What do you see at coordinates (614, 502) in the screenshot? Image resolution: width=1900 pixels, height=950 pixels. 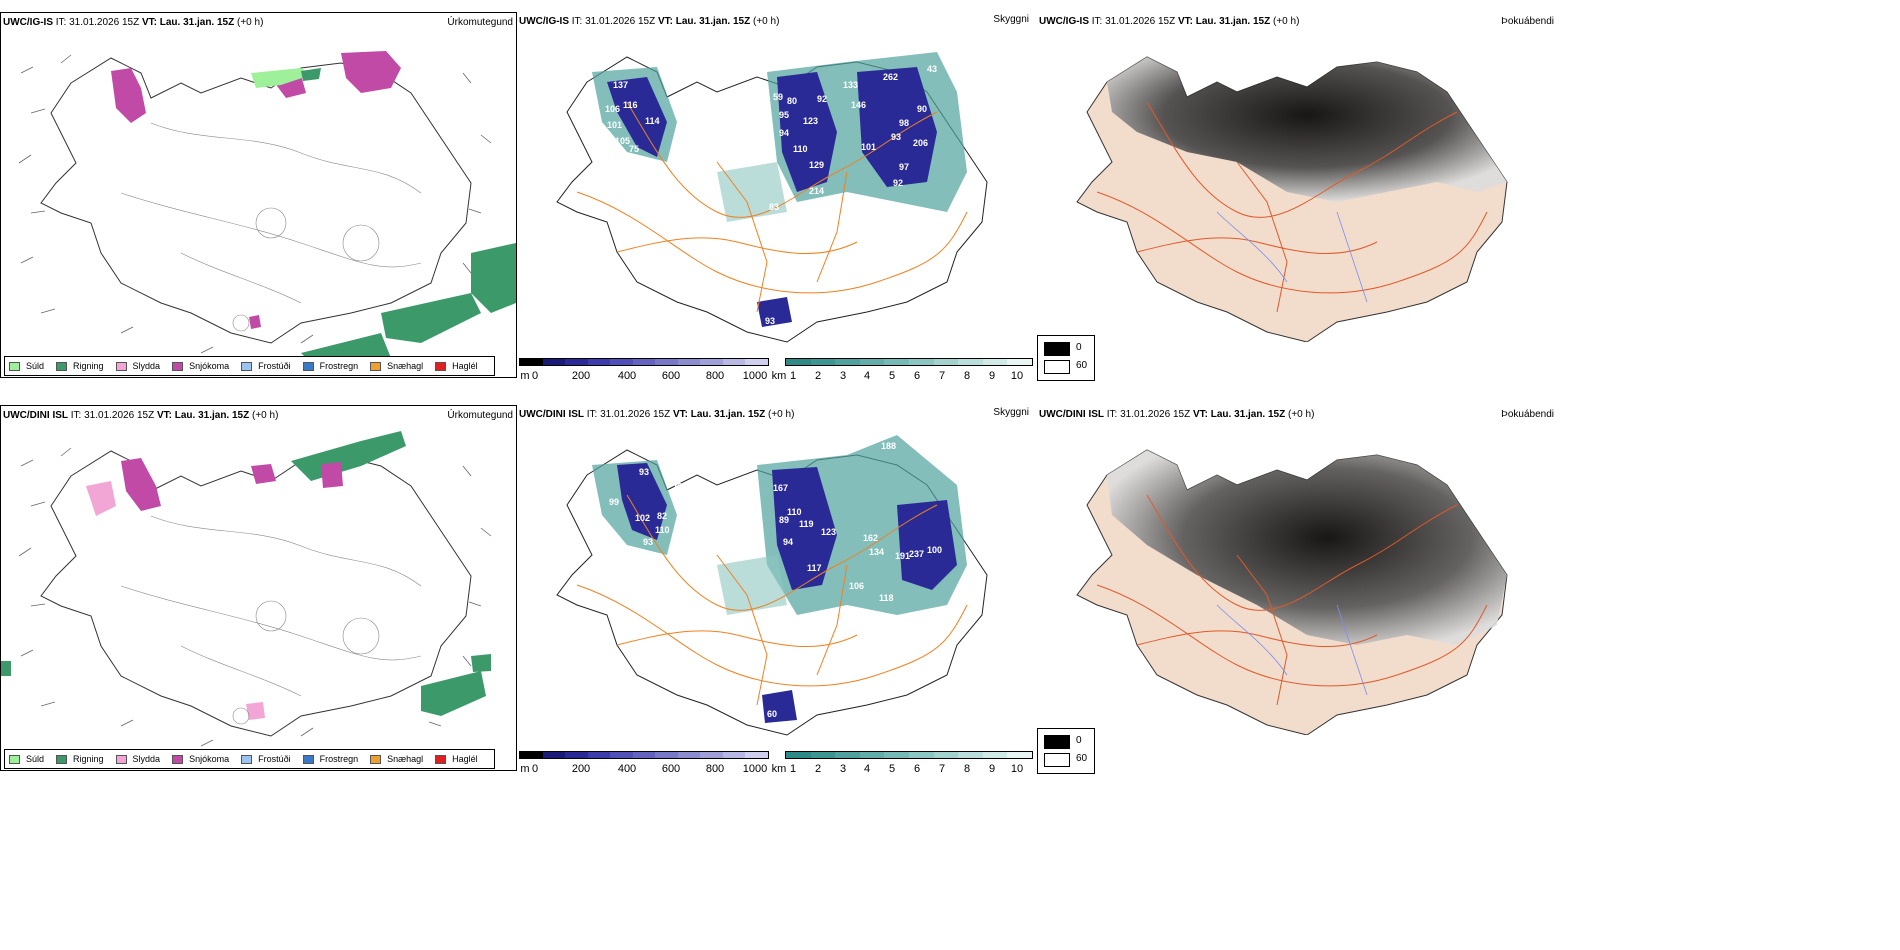 I see `svg-text: 99` at bounding box center [614, 502].